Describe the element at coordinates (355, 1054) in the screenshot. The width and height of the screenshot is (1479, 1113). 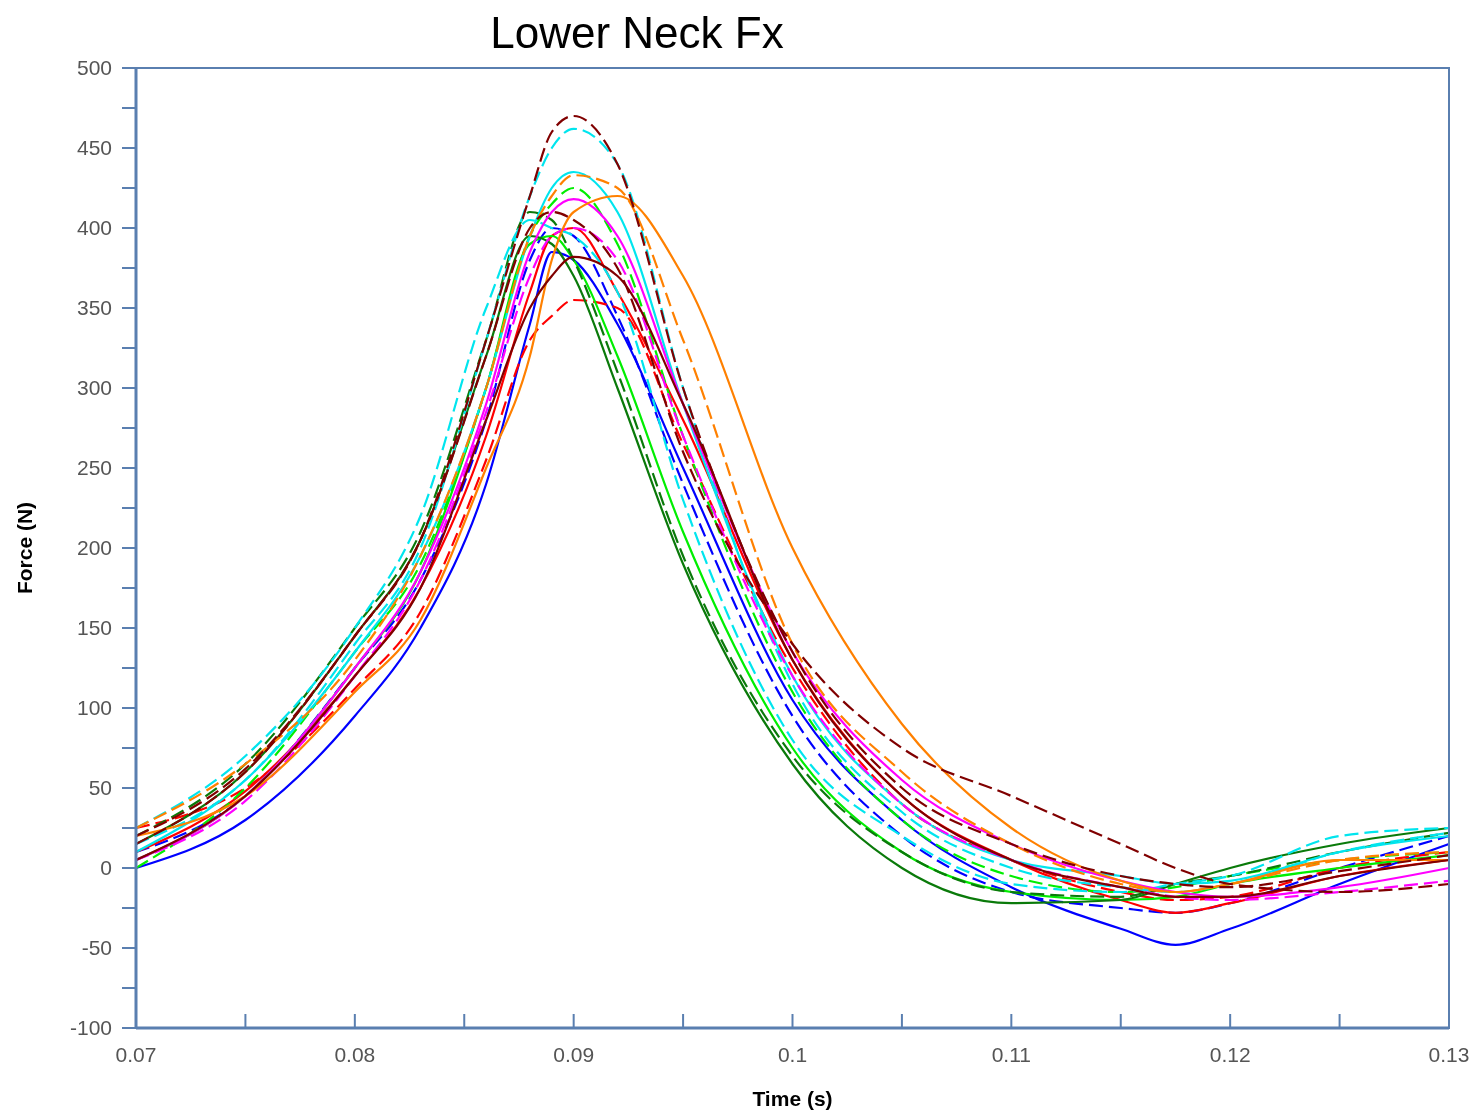
I see `x-tick-label: 0.08` at that location.